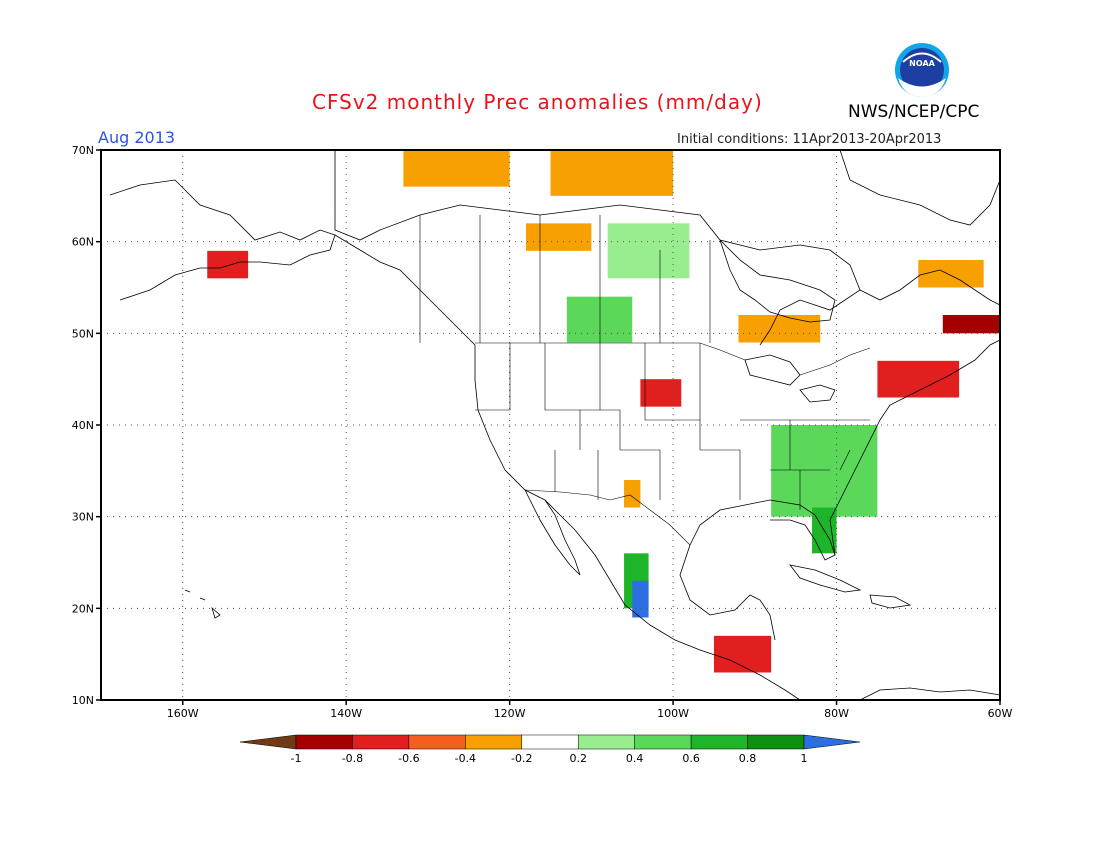  I want to click on east-coast, so click(915, 447).